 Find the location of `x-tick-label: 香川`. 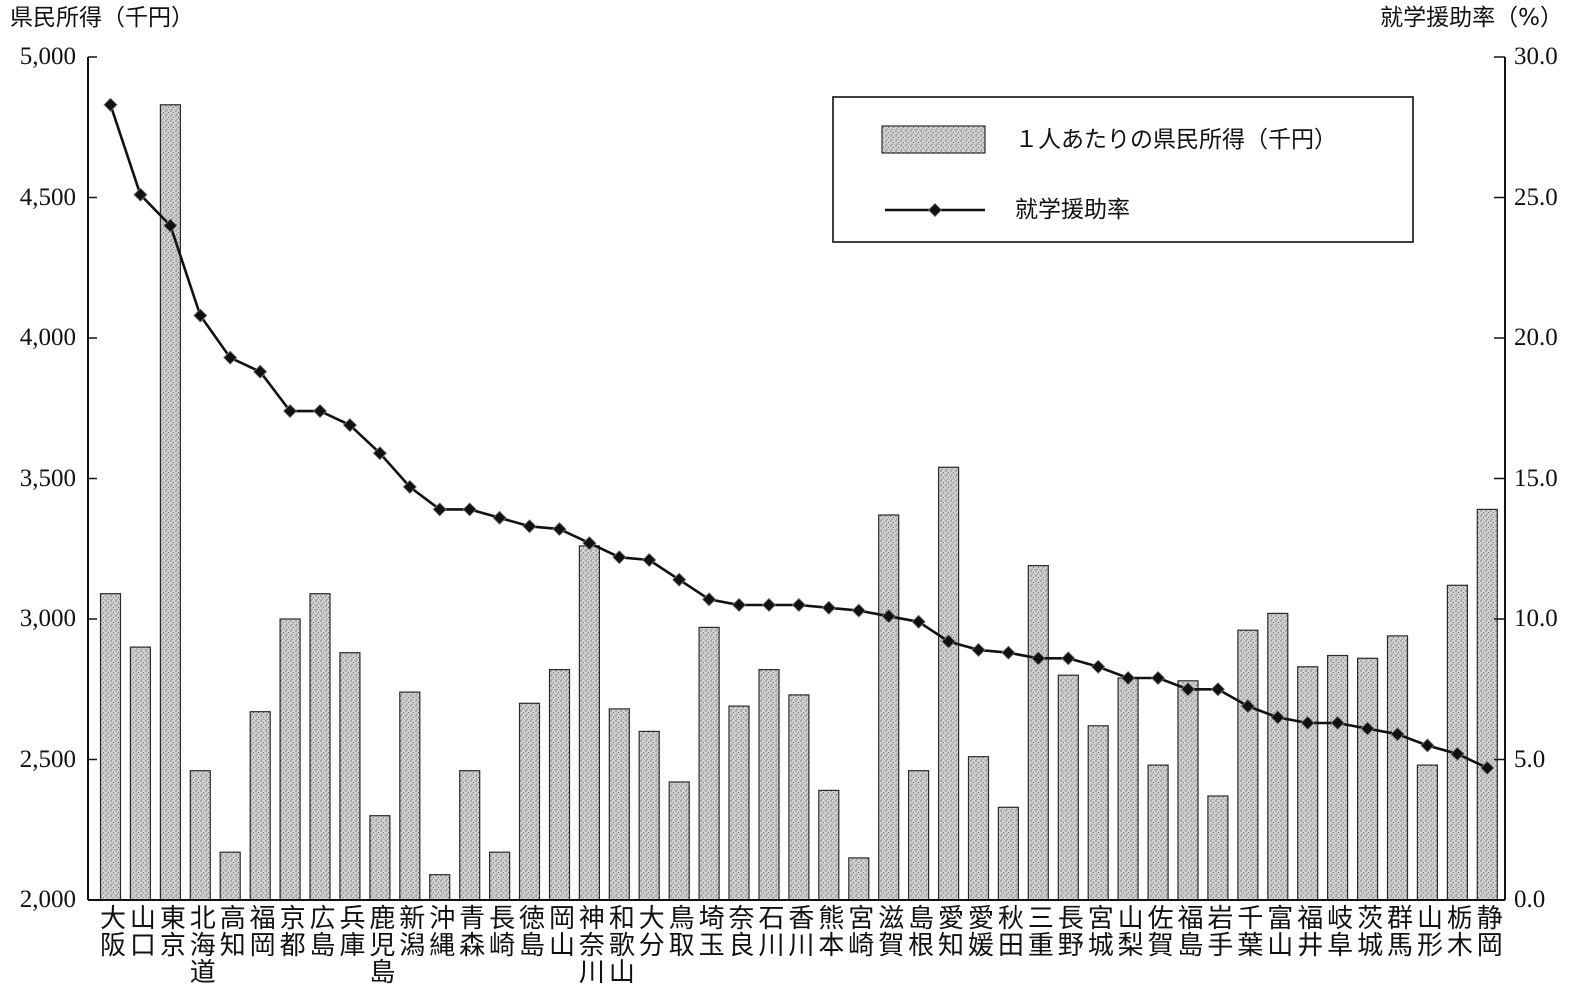

x-tick-label: 香川 is located at coordinates (798, 931).